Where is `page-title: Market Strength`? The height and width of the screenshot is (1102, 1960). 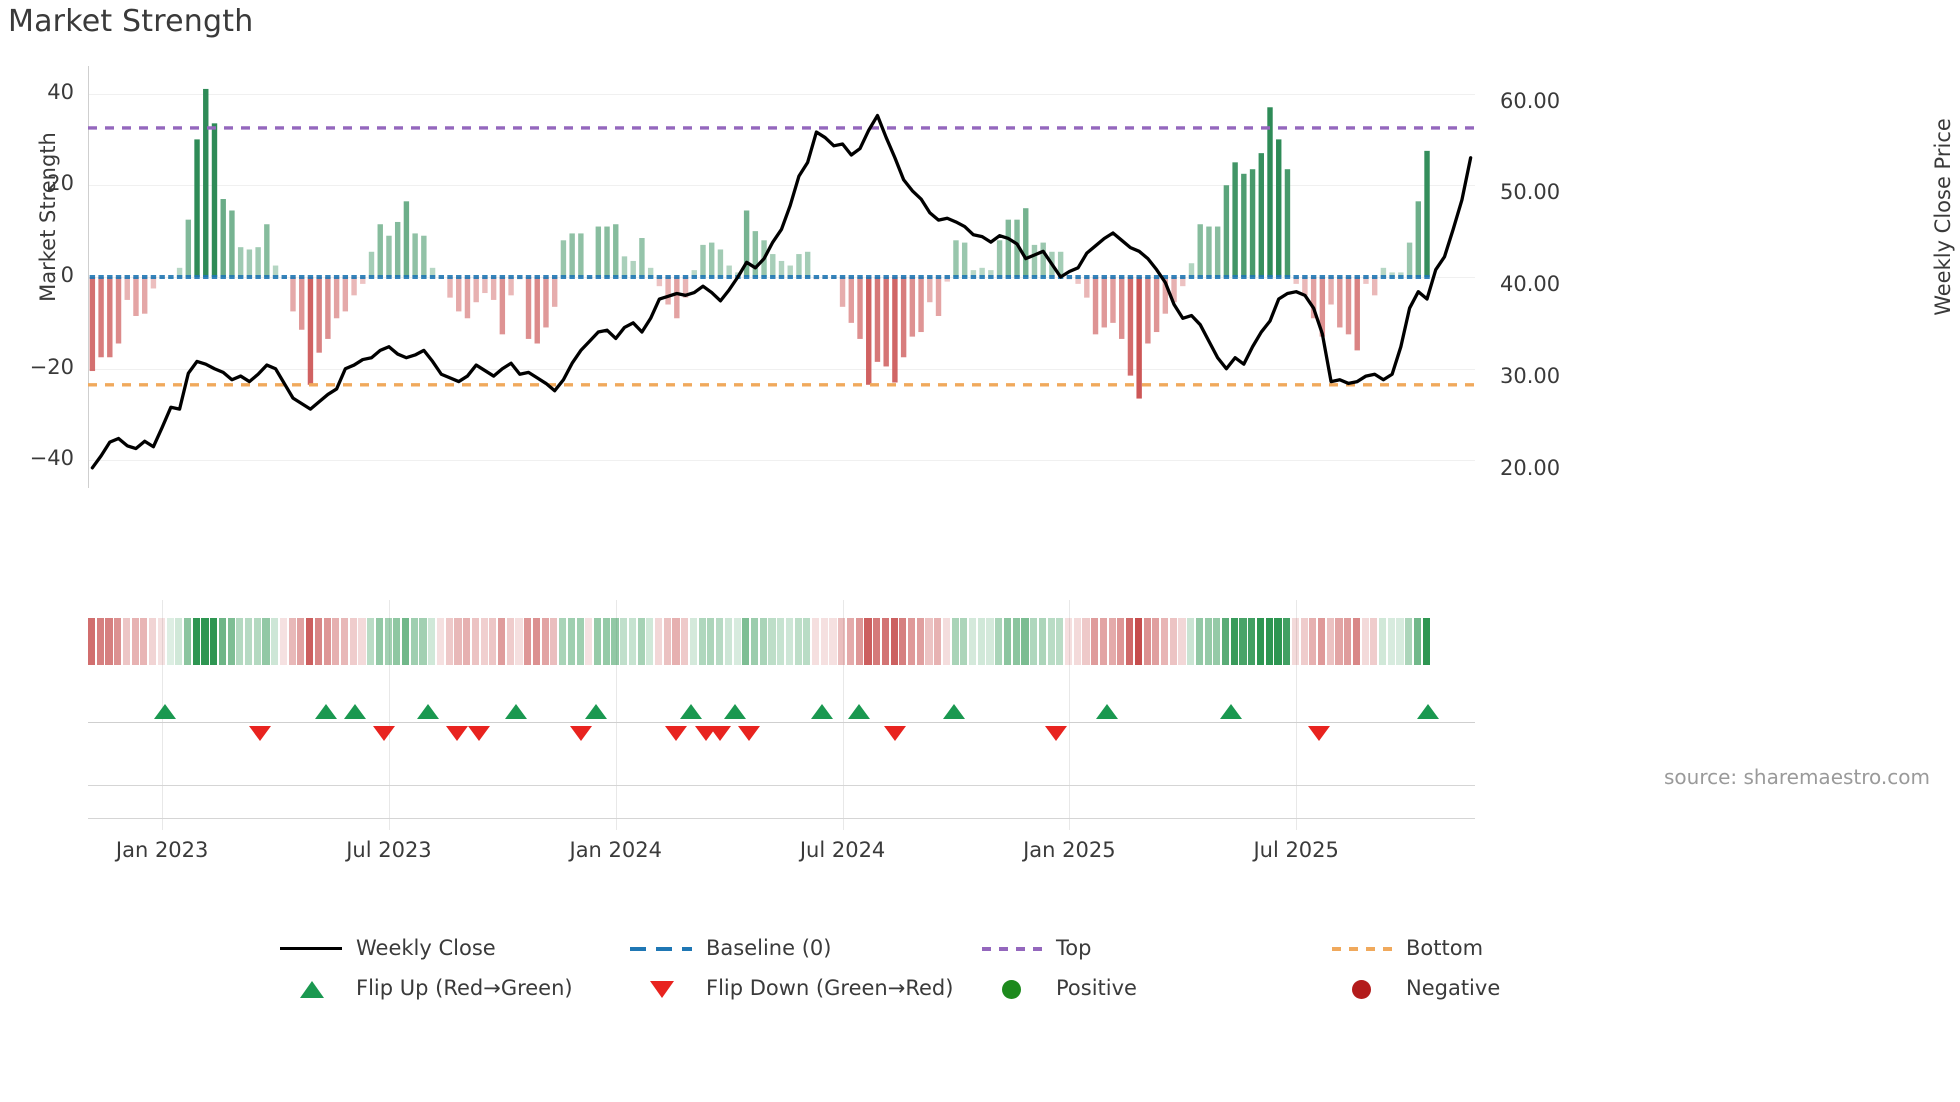
page-title: Market Strength is located at coordinates (131, 21).